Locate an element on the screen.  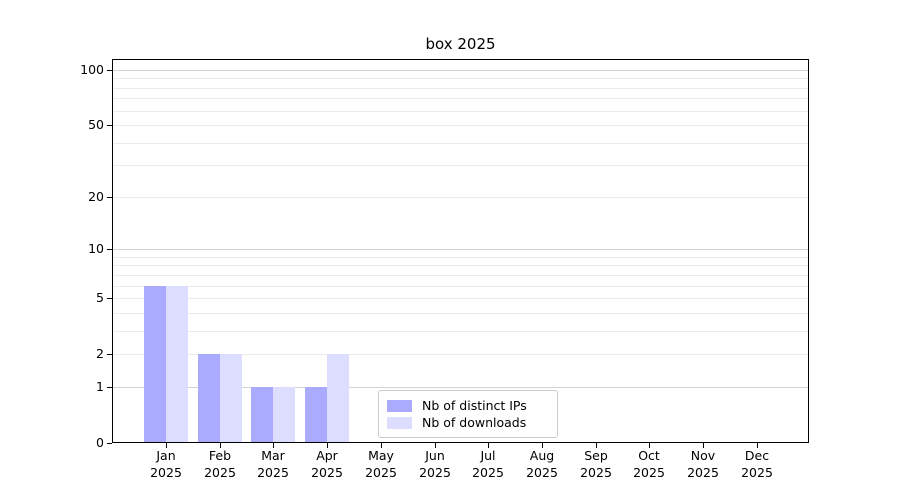
x-tick-month: Nov is located at coordinates (703, 455).